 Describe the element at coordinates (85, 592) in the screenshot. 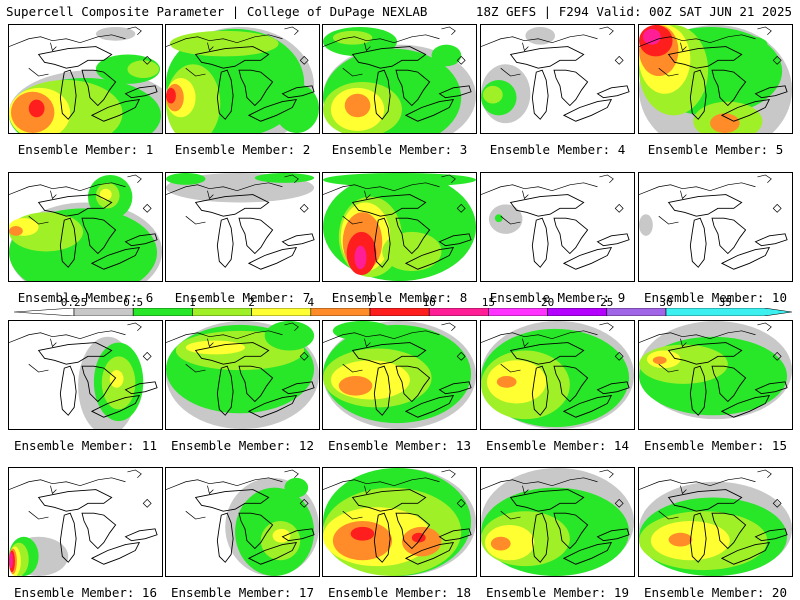

I see `ensemble-member-label: Ensemble Member: 16` at that location.